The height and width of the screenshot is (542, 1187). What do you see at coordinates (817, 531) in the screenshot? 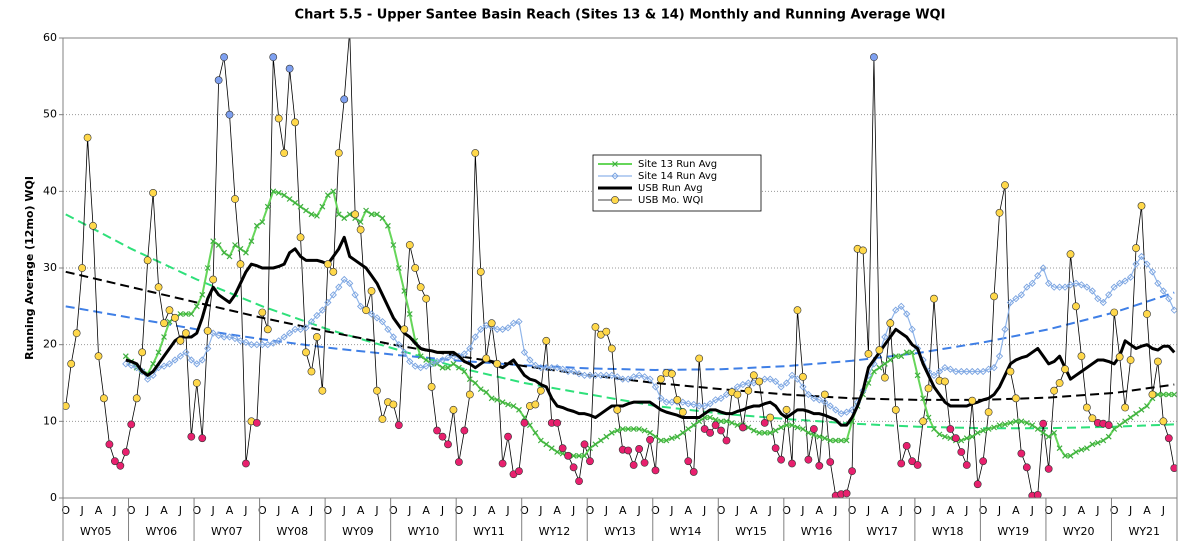
I see `group-label: WY16` at bounding box center [817, 531].